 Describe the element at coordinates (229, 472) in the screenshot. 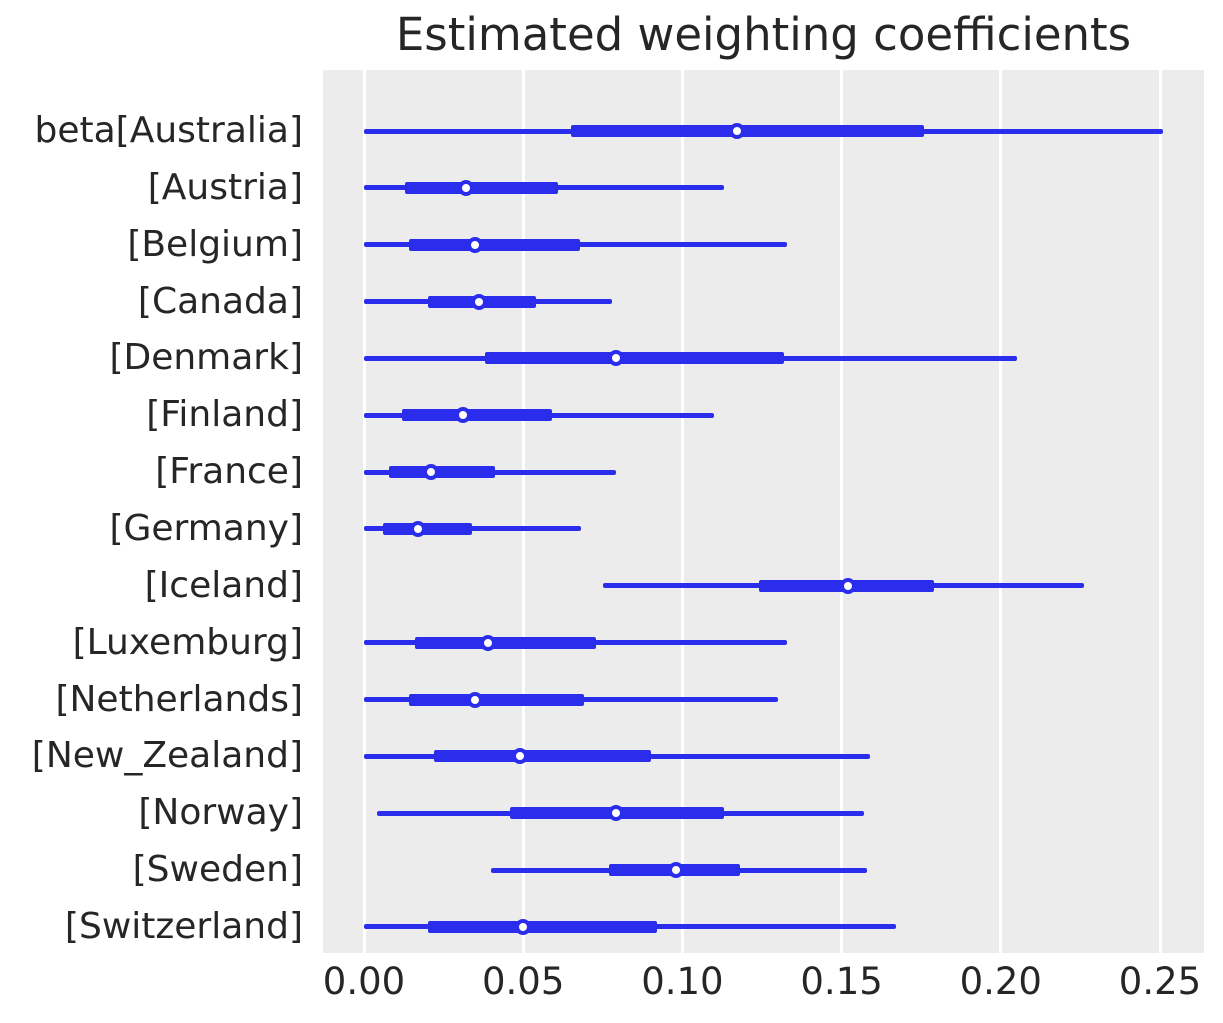

I see `y-axis-label: [France]` at that location.